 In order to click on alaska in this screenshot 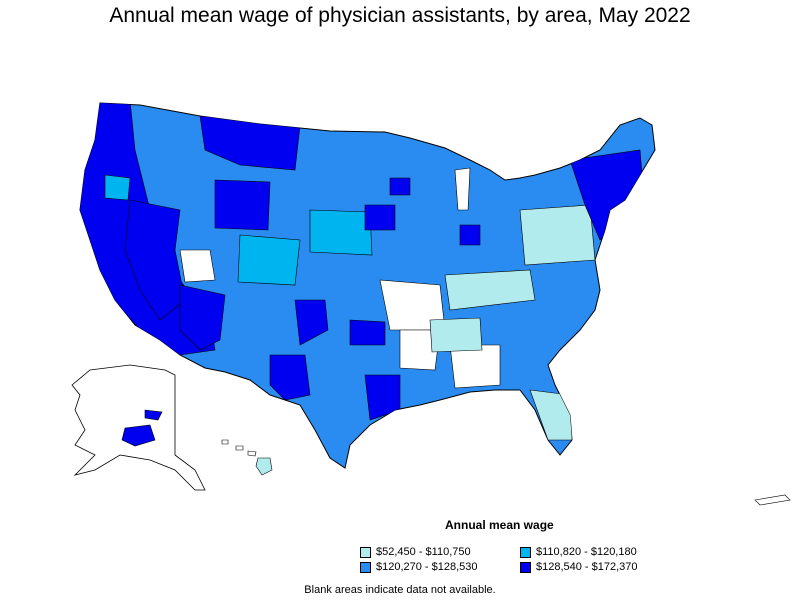, I will do `click(138, 427)`.